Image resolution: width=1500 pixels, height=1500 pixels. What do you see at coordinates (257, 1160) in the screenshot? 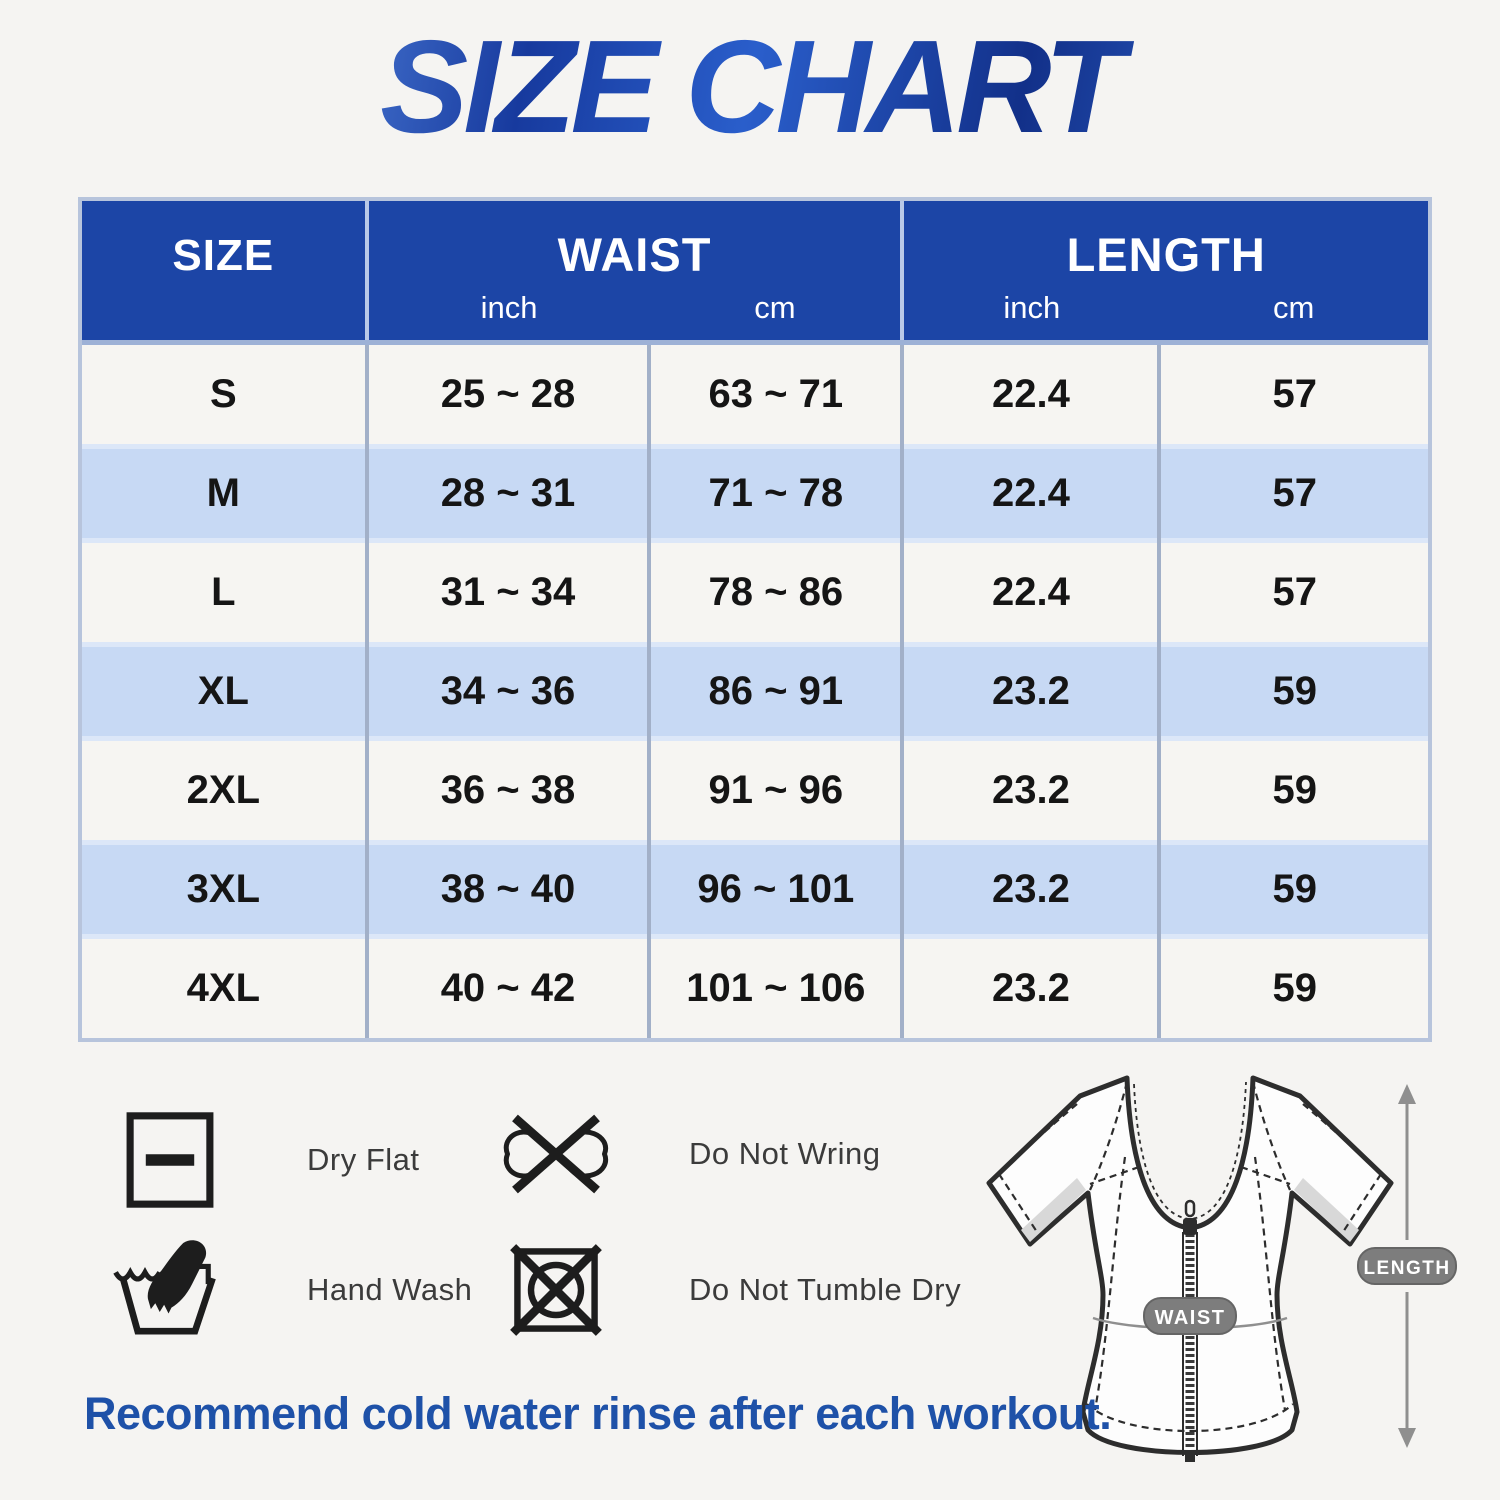
I see `care-item-dry-flat: Dry Flat` at bounding box center [257, 1160].